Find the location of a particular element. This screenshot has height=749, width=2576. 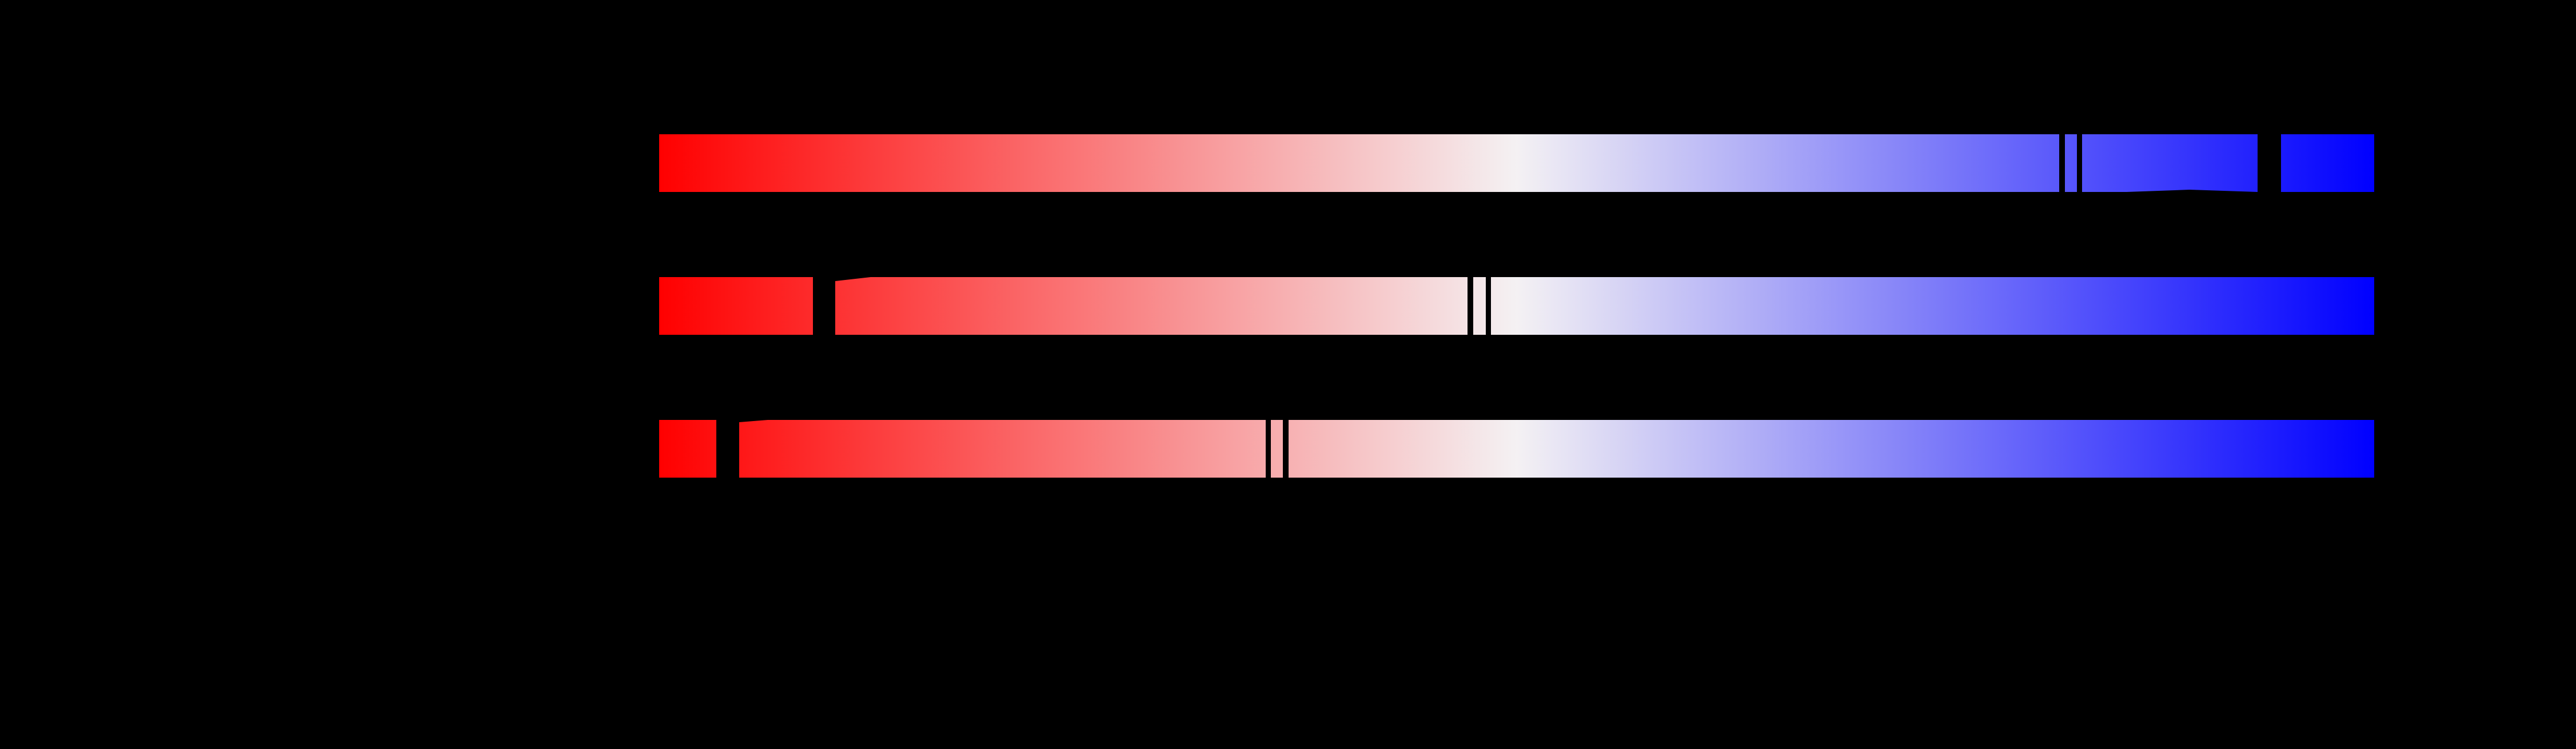

gradient-bar-top-bar is located at coordinates (1517, 163).